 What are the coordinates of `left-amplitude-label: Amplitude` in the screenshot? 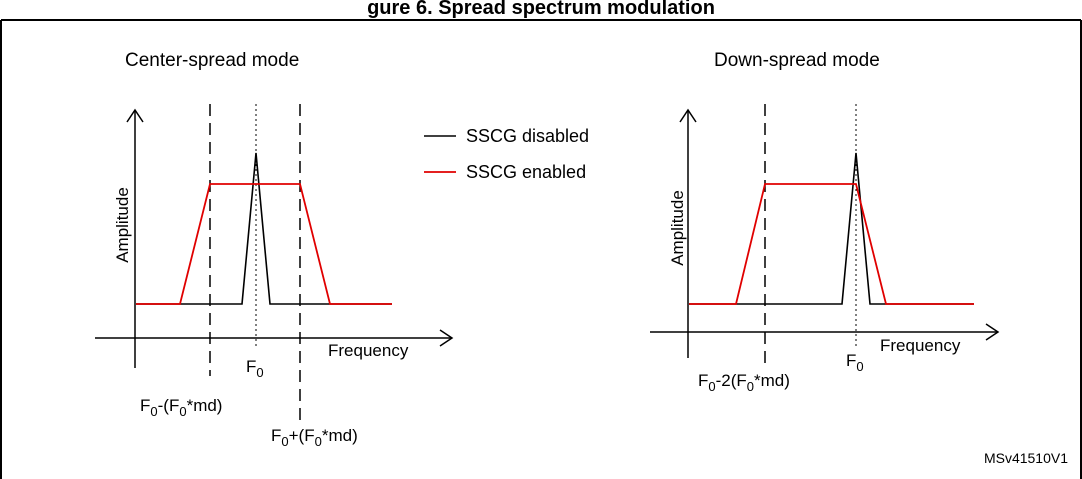 It's located at (122, 225).